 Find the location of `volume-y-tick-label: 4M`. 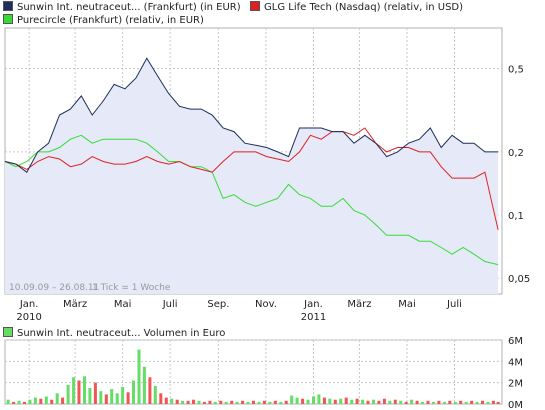

volume-y-tick-label: 4M is located at coordinates (515, 362).